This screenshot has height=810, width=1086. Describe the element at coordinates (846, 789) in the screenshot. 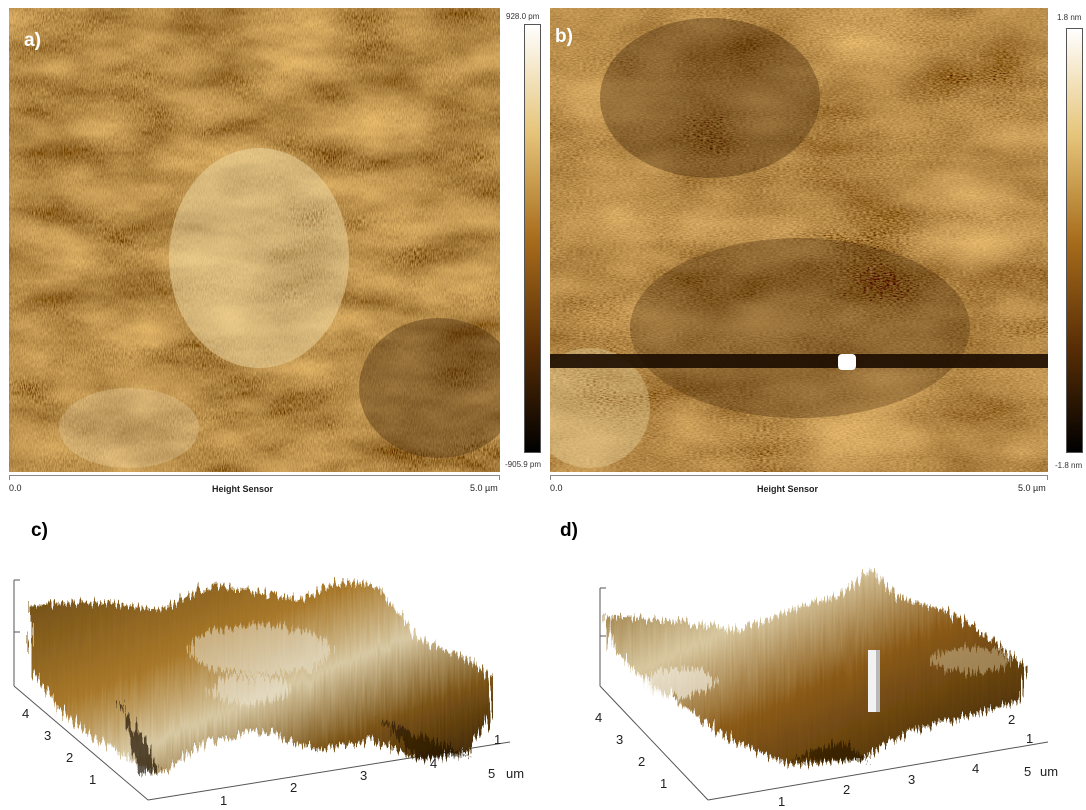

I see `x-tick-d: 2` at that location.